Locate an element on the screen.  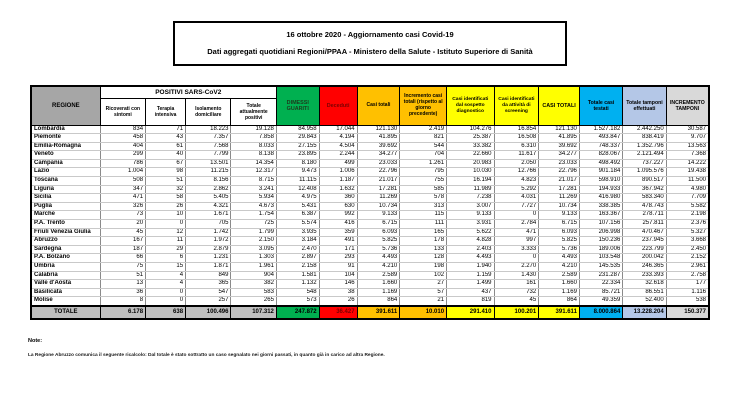
region-name-cell: Basilicata is located at coordinates (65, 292).